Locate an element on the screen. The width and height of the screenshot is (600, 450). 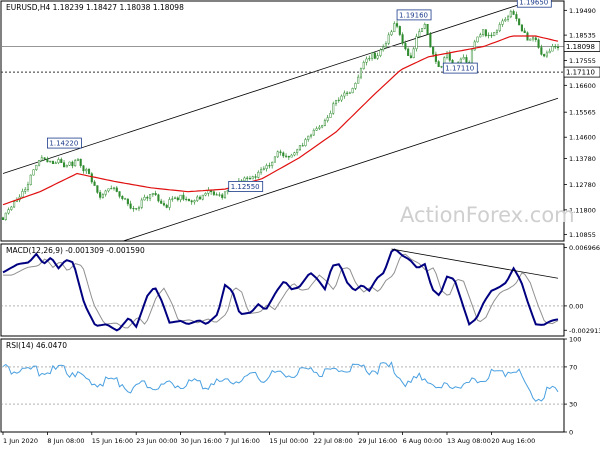
time-tick-label: 30 Jun 16:00 is located at coordinates (201, 441).